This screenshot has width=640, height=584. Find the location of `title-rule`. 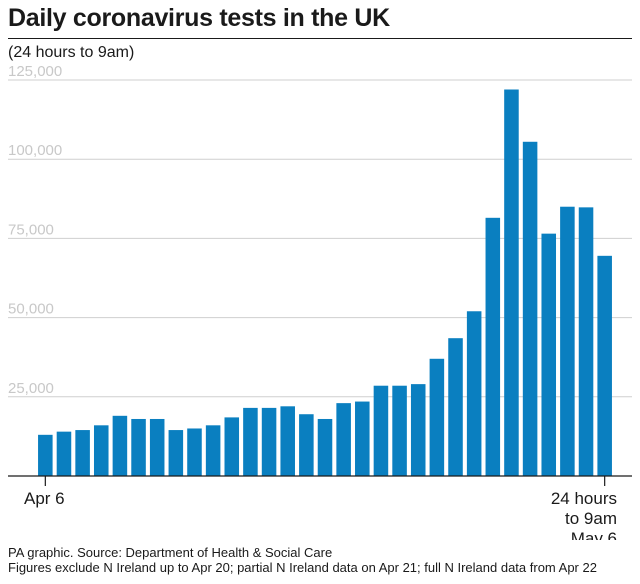

title-rule is located at coordinates (320, 38).